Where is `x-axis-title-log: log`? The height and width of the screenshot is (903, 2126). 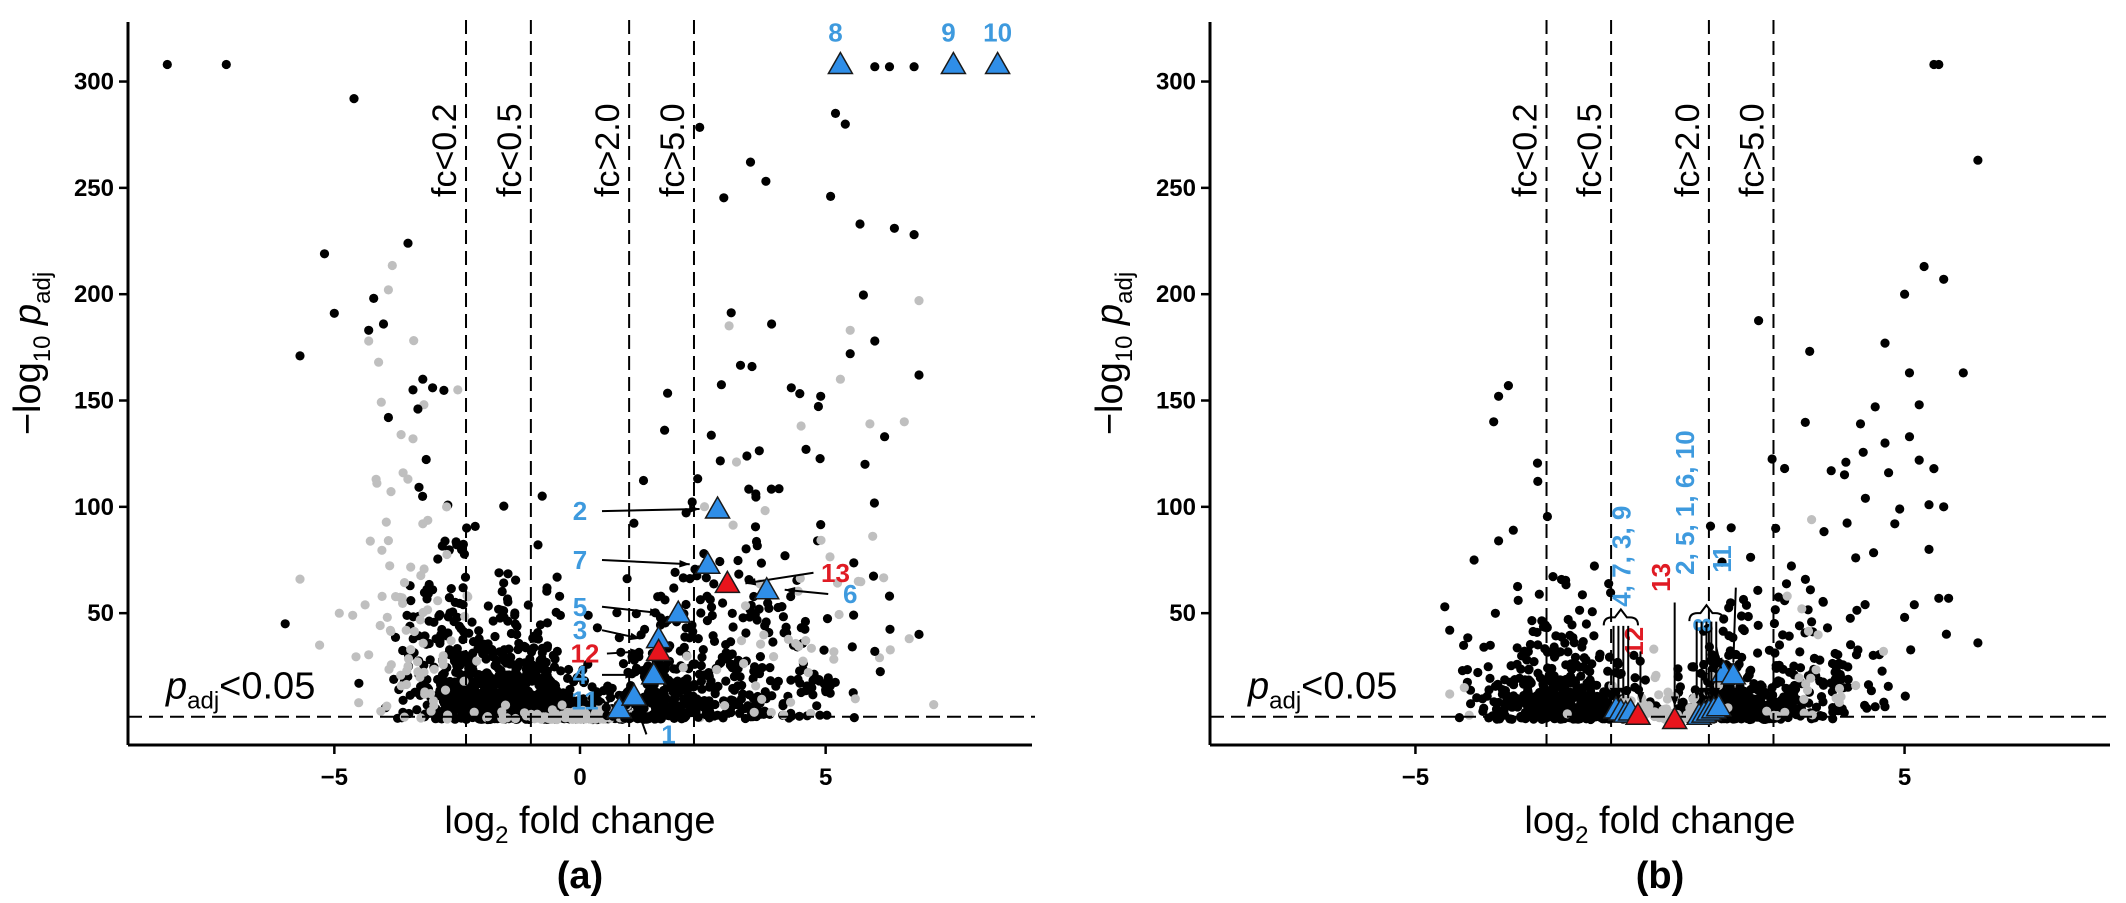 x-axis-title-log: log is located at coordinates (1549, 821).